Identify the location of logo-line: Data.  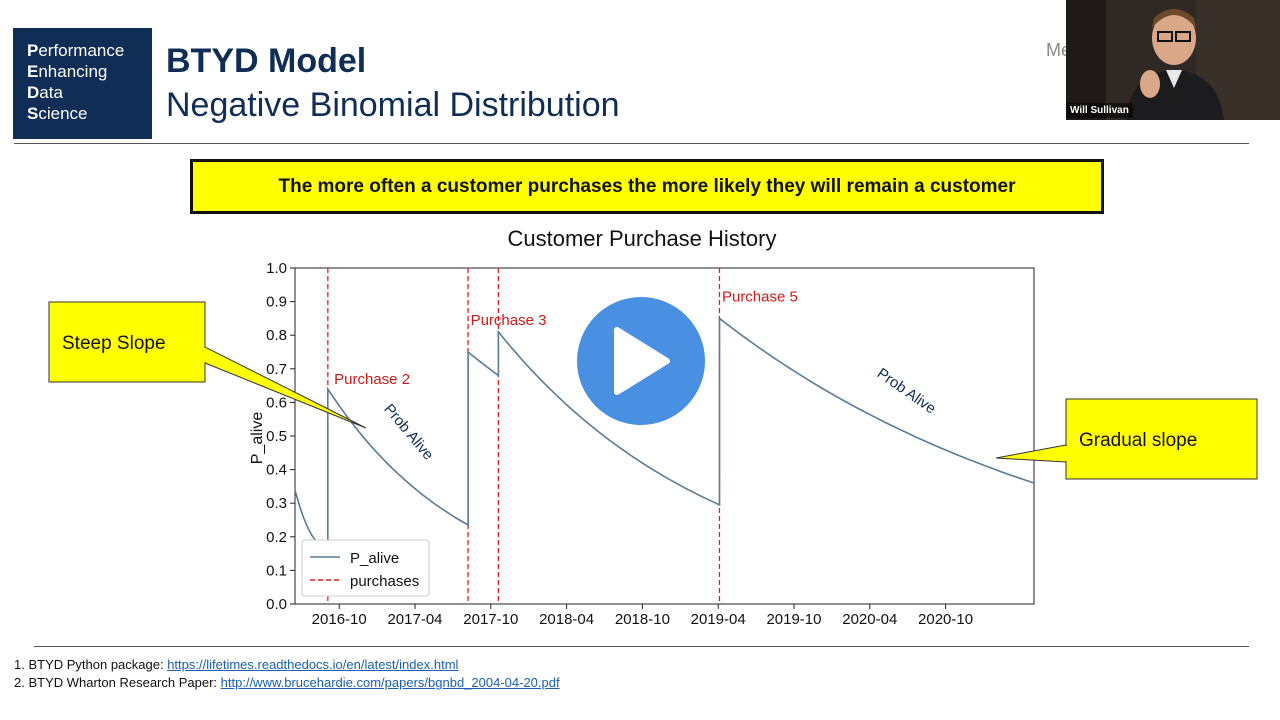
(45, 92).